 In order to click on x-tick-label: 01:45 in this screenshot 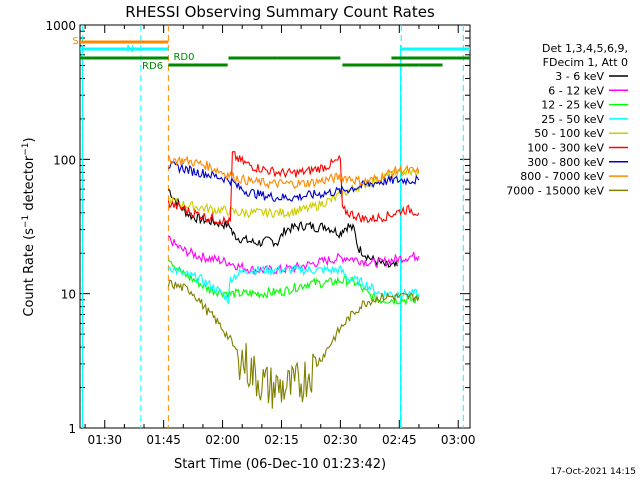, I will do `click(163, 440)`.